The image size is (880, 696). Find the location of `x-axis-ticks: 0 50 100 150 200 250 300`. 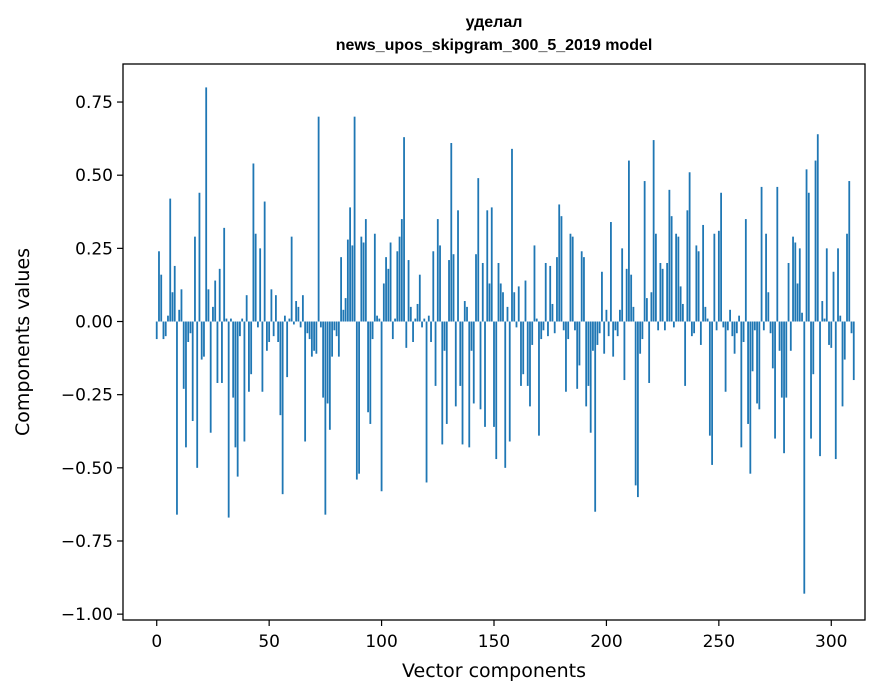

x-axis-ticks: 0 50 100 150 200 250 300 is located at coordinates (499, 636).